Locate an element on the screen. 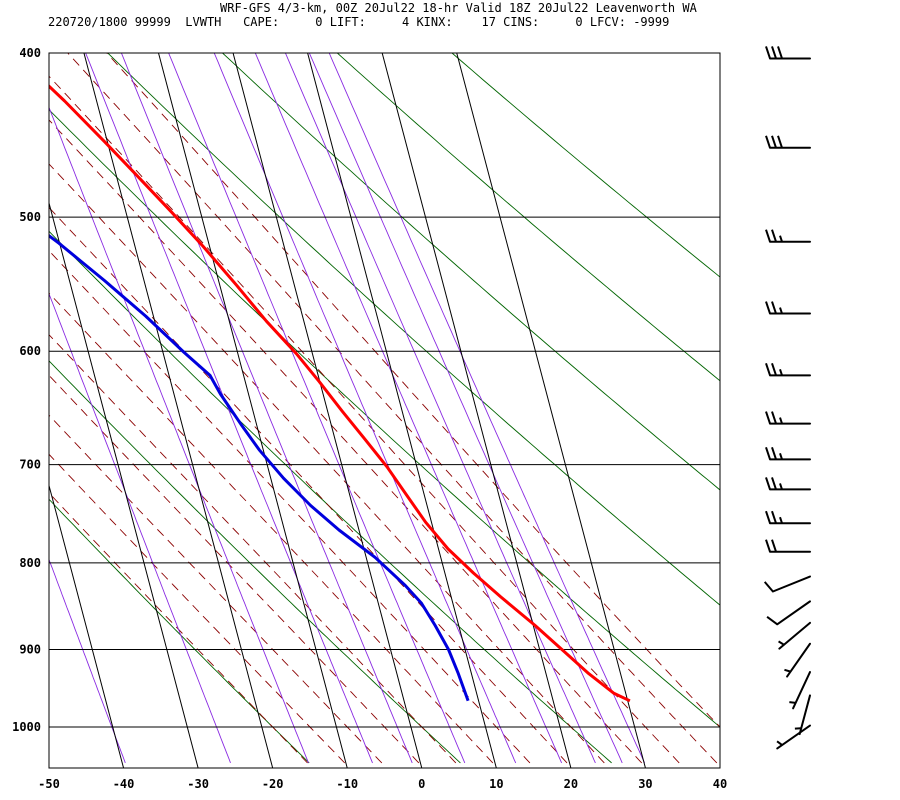 This screenshot has height=800, width=900. temperature-tick-label: 10 is located at coordinates (496, 784).